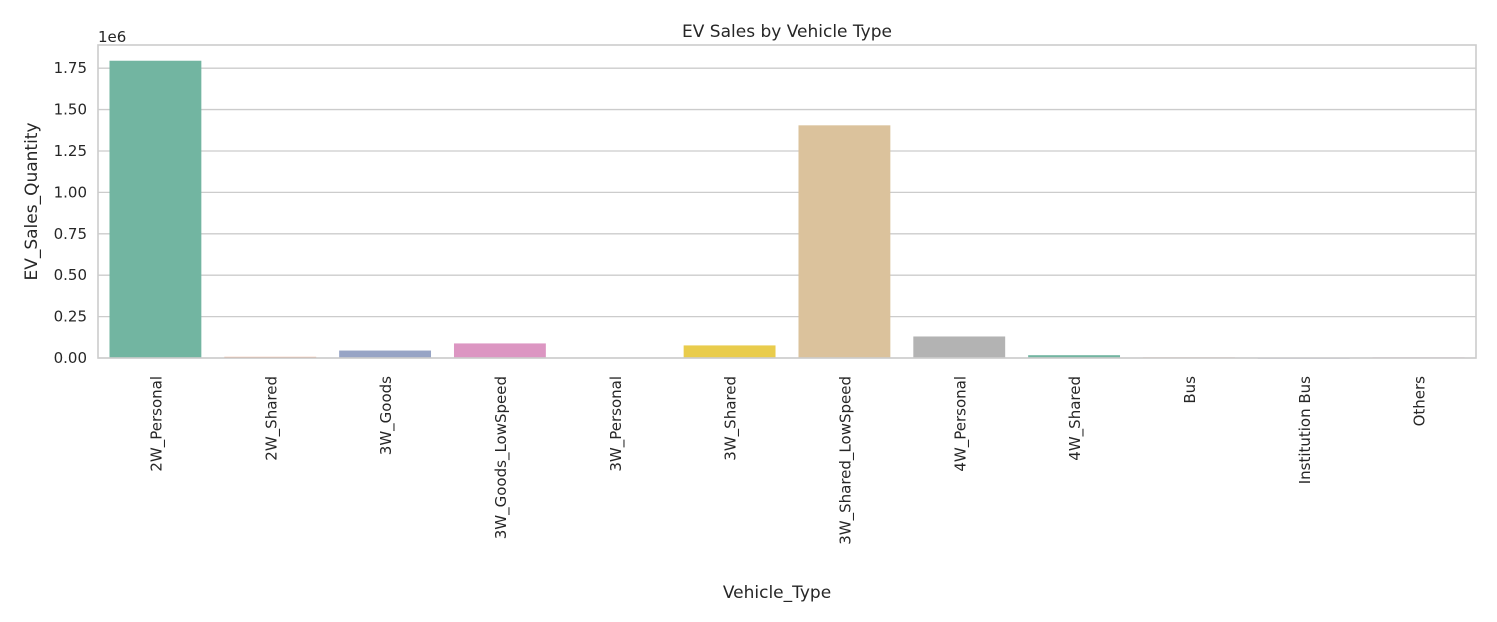  What do you see at coordinates (1305, 430) in the screenshot?
I see `x-tick-label: Institution Bus` at bounding box center [1305, 430].